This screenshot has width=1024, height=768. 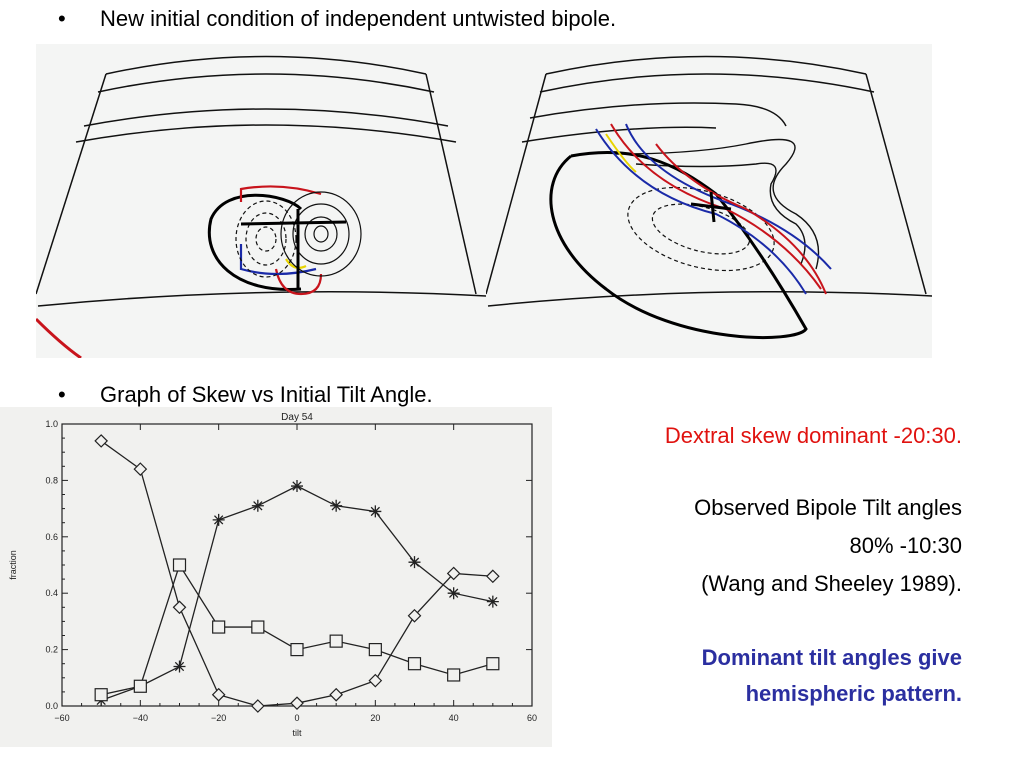 I want to click on chart-title: Day 54, so click(x=297, y=417).